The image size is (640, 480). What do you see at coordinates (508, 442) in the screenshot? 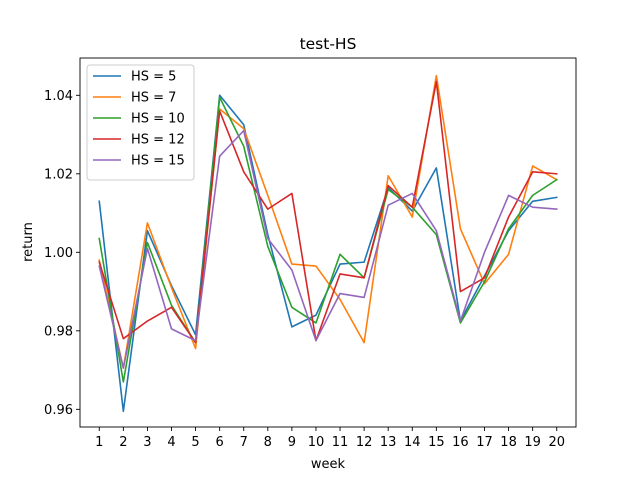
I see `x-tick-label: 18` at bounding box center [508, 442].